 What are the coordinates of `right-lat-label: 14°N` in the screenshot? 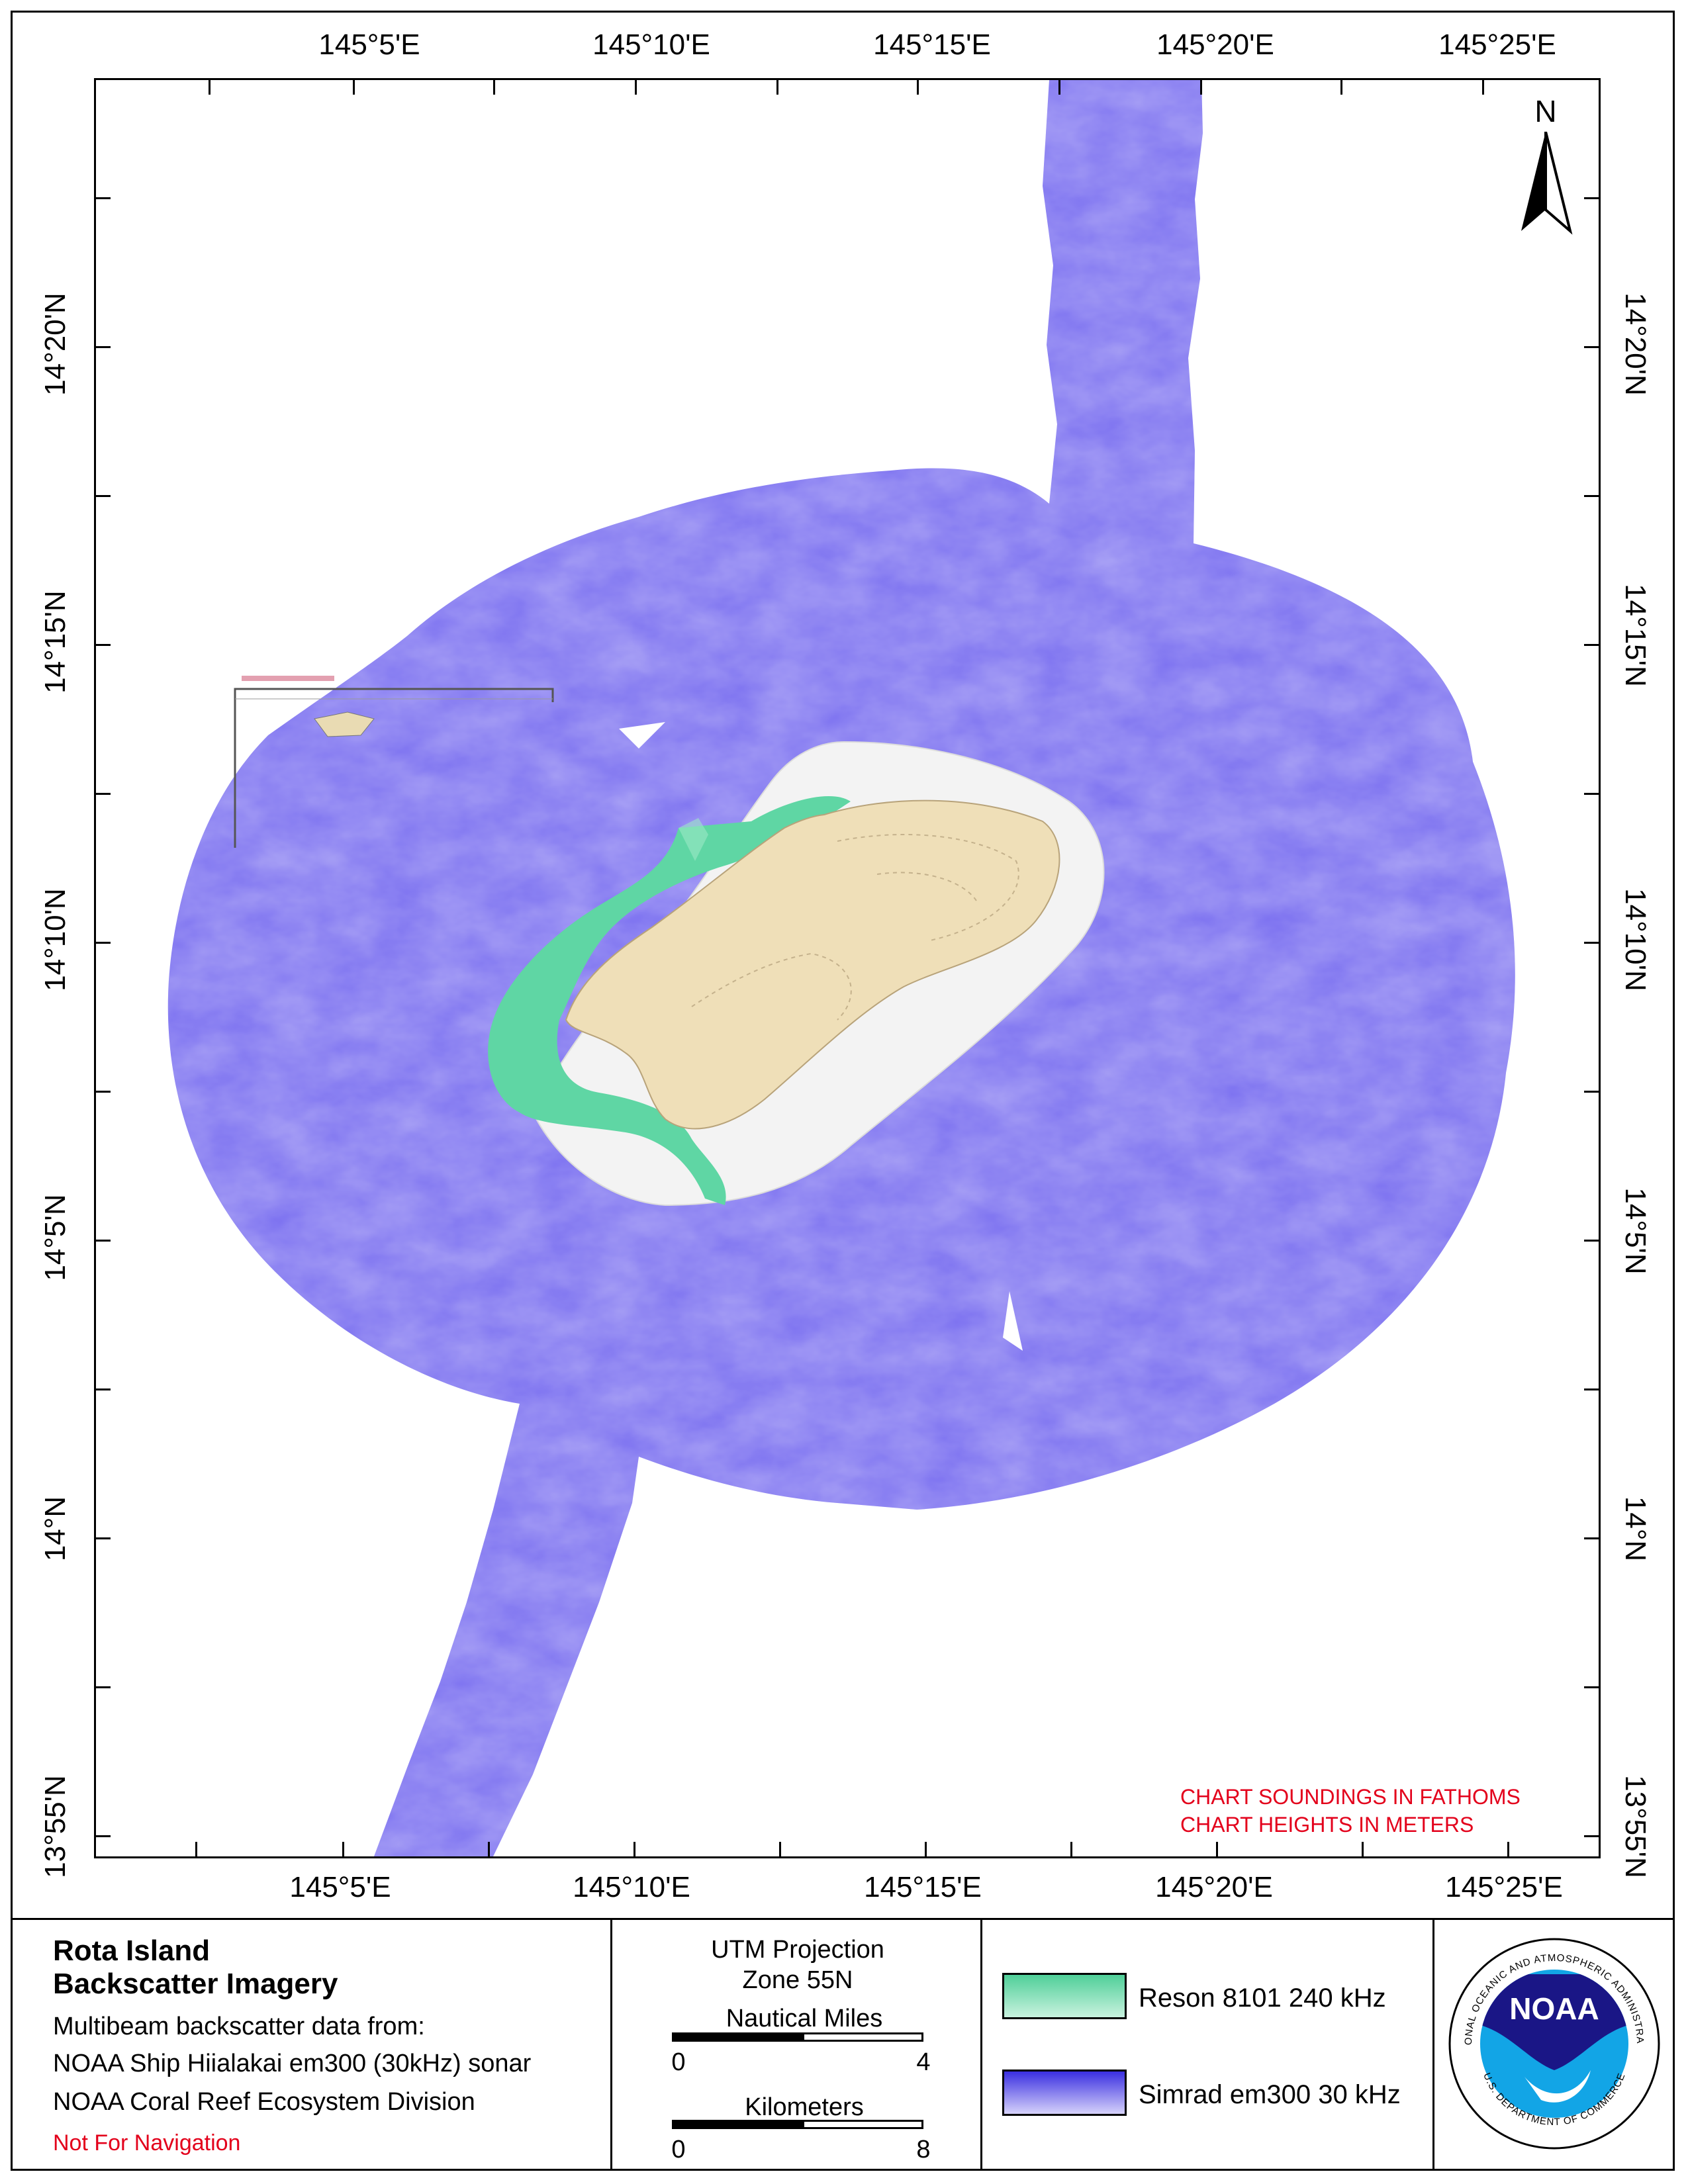 It's located at (1635, 1529).